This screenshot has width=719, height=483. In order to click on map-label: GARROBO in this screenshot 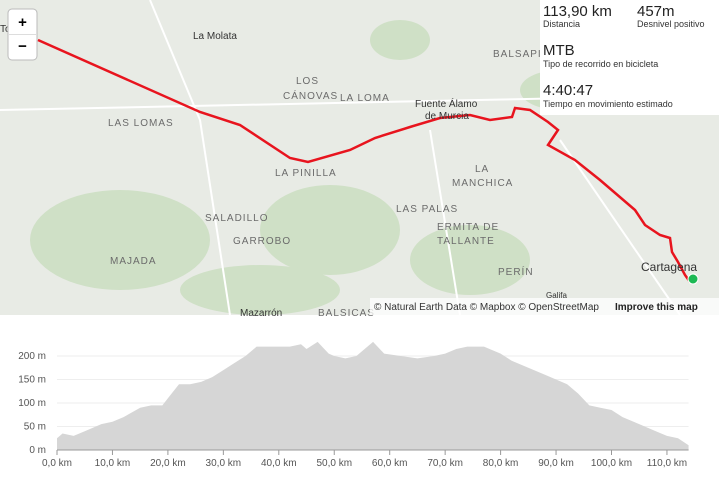, I will do `click(262, 241)`.